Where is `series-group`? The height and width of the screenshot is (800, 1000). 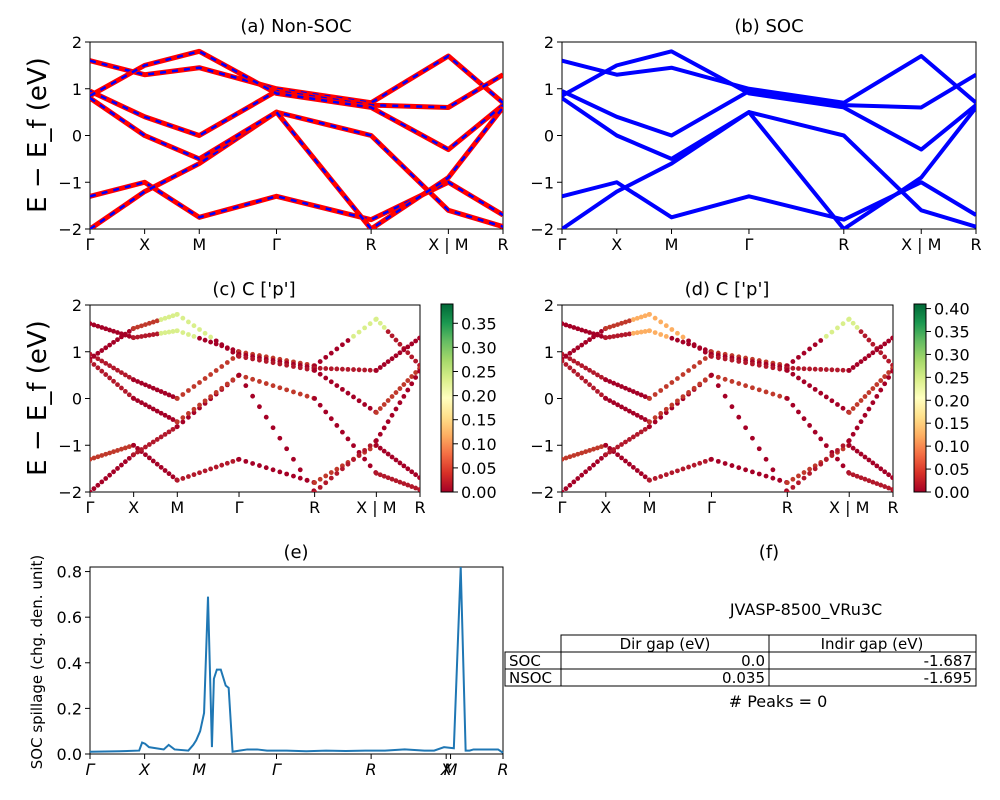 series-group is located at coordinates (727, 401).